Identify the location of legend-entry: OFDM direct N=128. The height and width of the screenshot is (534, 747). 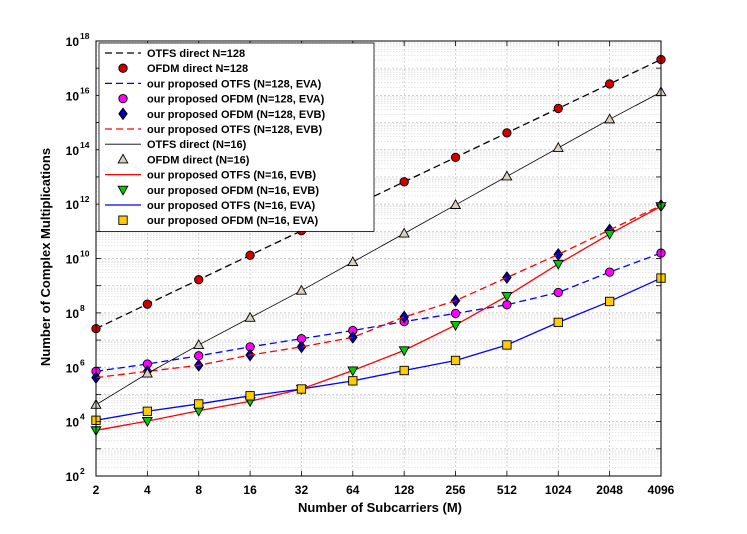
(183, 69).